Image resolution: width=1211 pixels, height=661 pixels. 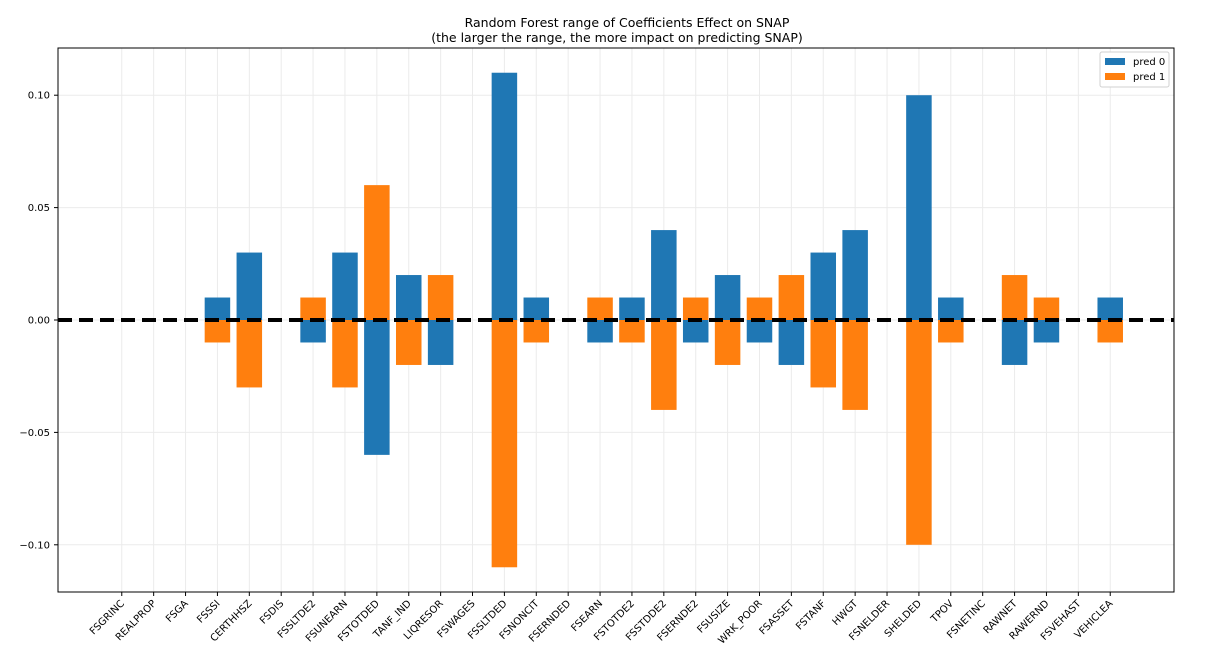 What do you see at coordinates (632, 331) in the screenshot?
I see `bar-pred-1-fstotde2` at bounding box center [632, 331].